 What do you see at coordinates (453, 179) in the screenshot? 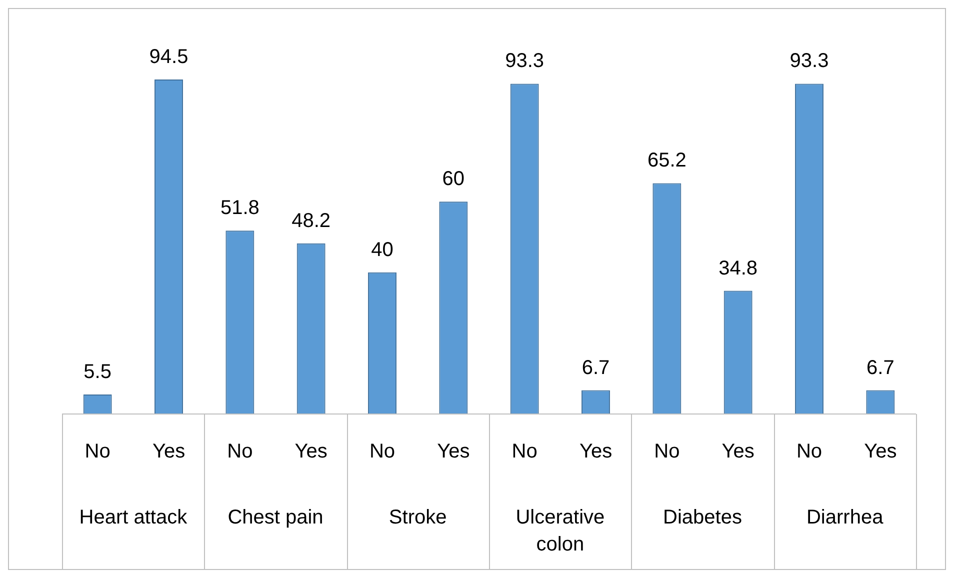
I see `data-label: 60` at bounding box center [453, 179].